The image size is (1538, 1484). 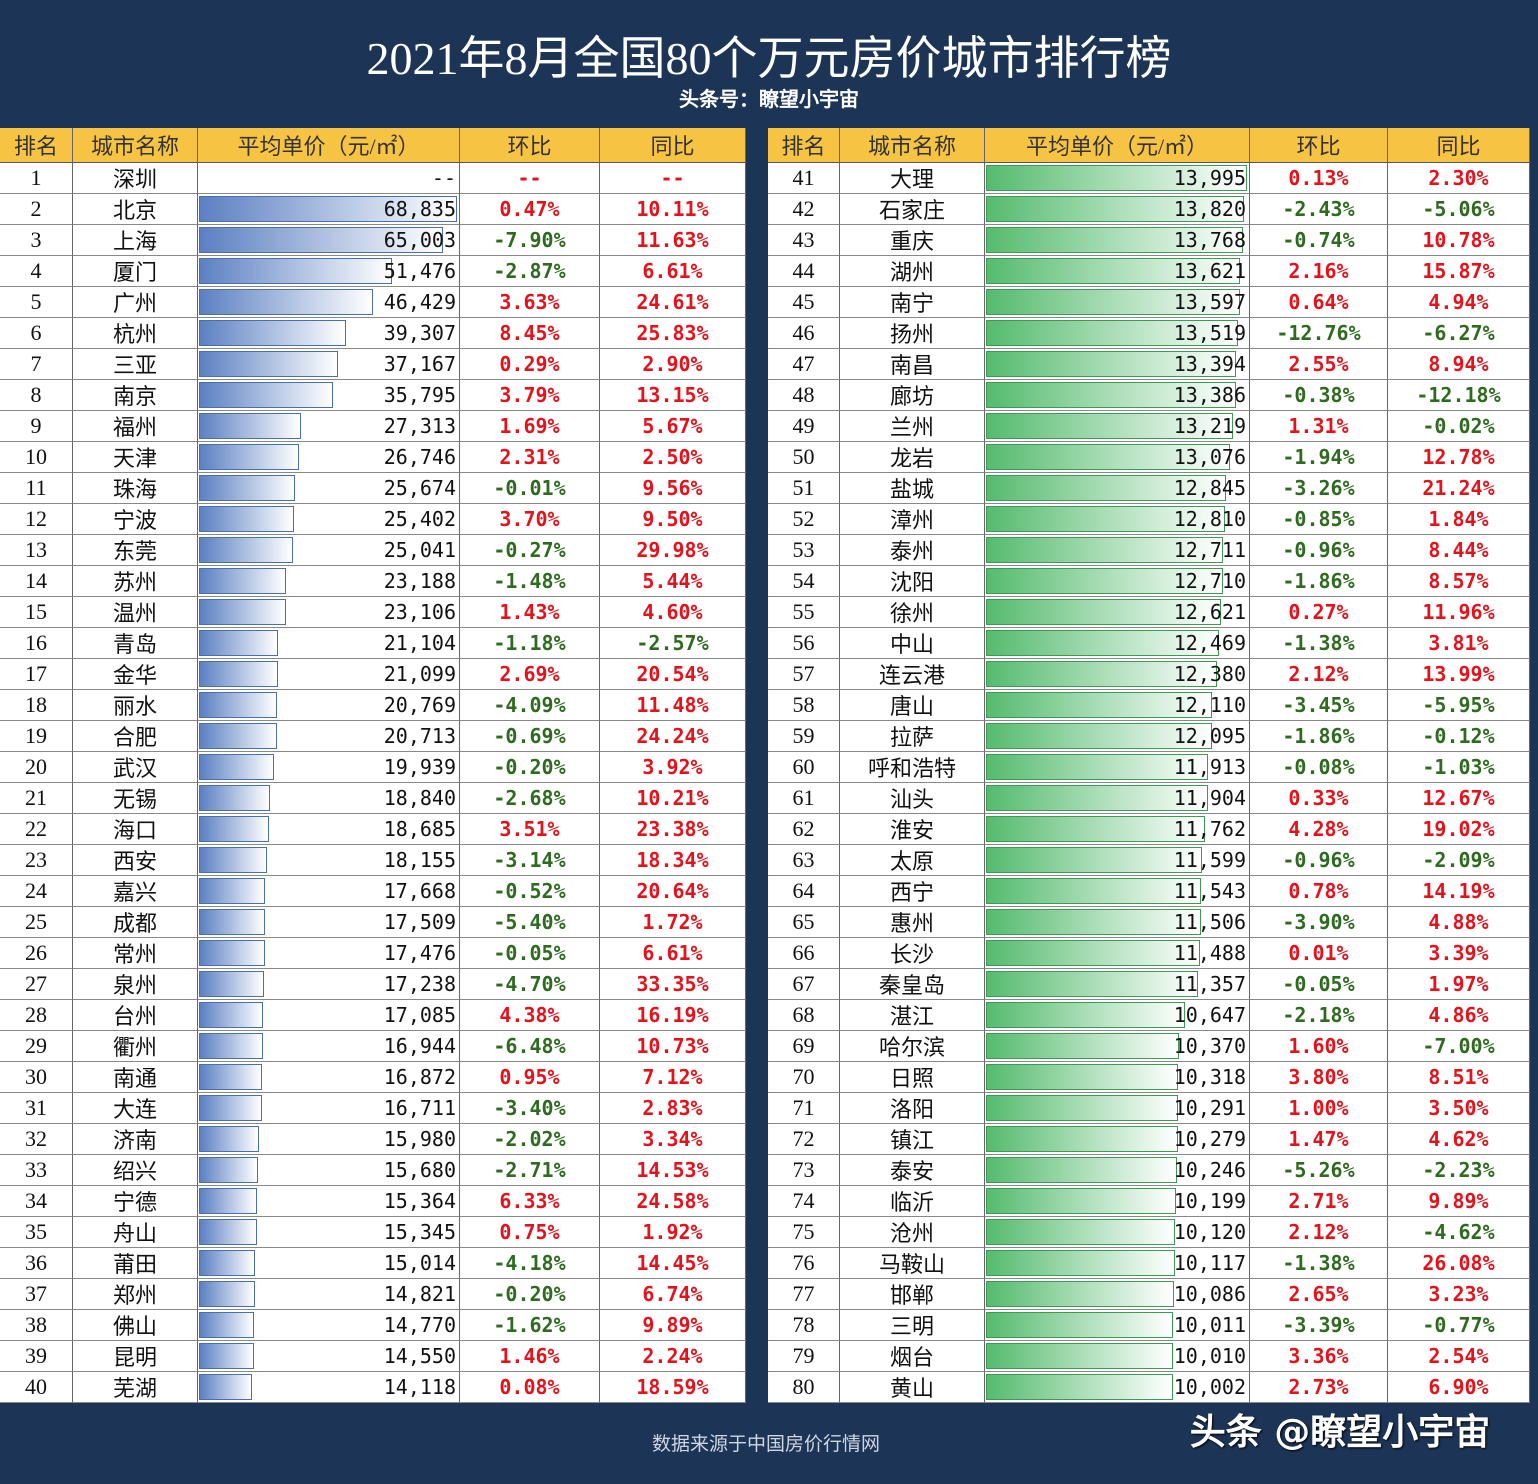 I want to click on yoy-cell: 7.12%, so click(x=673, y=1077).